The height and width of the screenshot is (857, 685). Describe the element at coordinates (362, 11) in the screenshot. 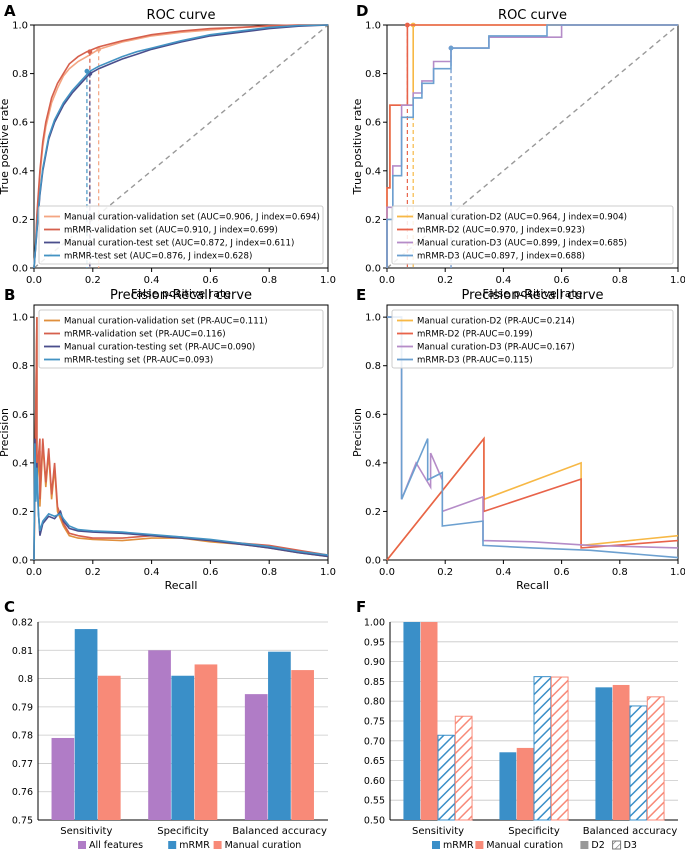

I see `panel-label-d: D` at that location.